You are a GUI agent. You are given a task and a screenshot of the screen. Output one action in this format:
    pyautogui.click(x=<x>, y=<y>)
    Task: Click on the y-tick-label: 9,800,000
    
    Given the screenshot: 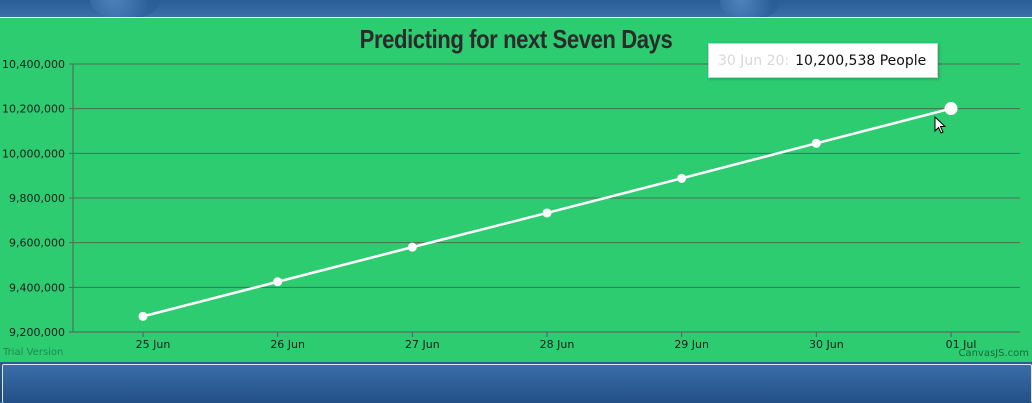 What is the action you would take?
    pyautogui.click(x=37, y=198)
    